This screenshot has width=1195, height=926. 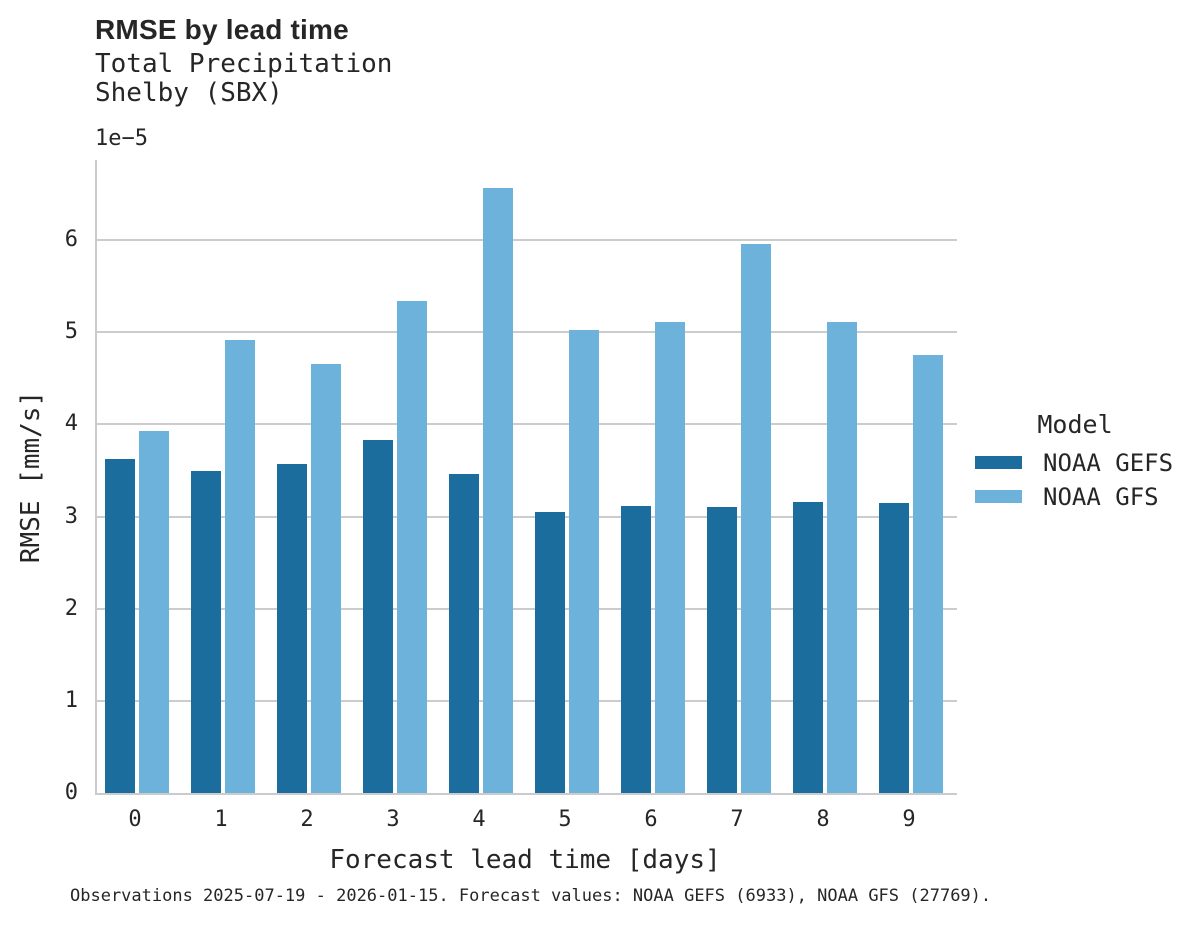 I want to click on bar-noaa-gefs-day6, so click(x=636, y=649).